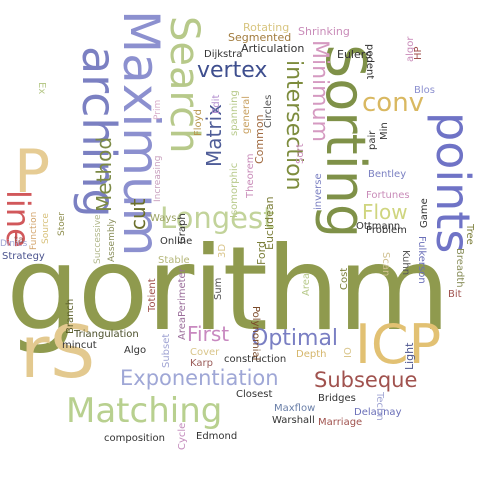  Describe the element at coordinates (398, 344) in the screenshot. I see `cloud-word: ICP` at that location.